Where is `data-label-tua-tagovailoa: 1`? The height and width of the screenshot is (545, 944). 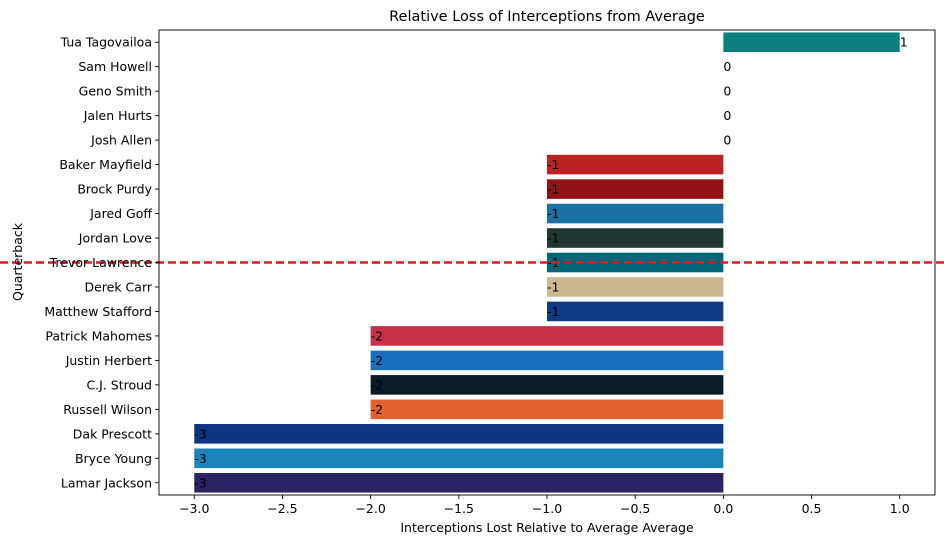 data-label-tua-tagovailoa: 1 is located at coordinates (904, 42).